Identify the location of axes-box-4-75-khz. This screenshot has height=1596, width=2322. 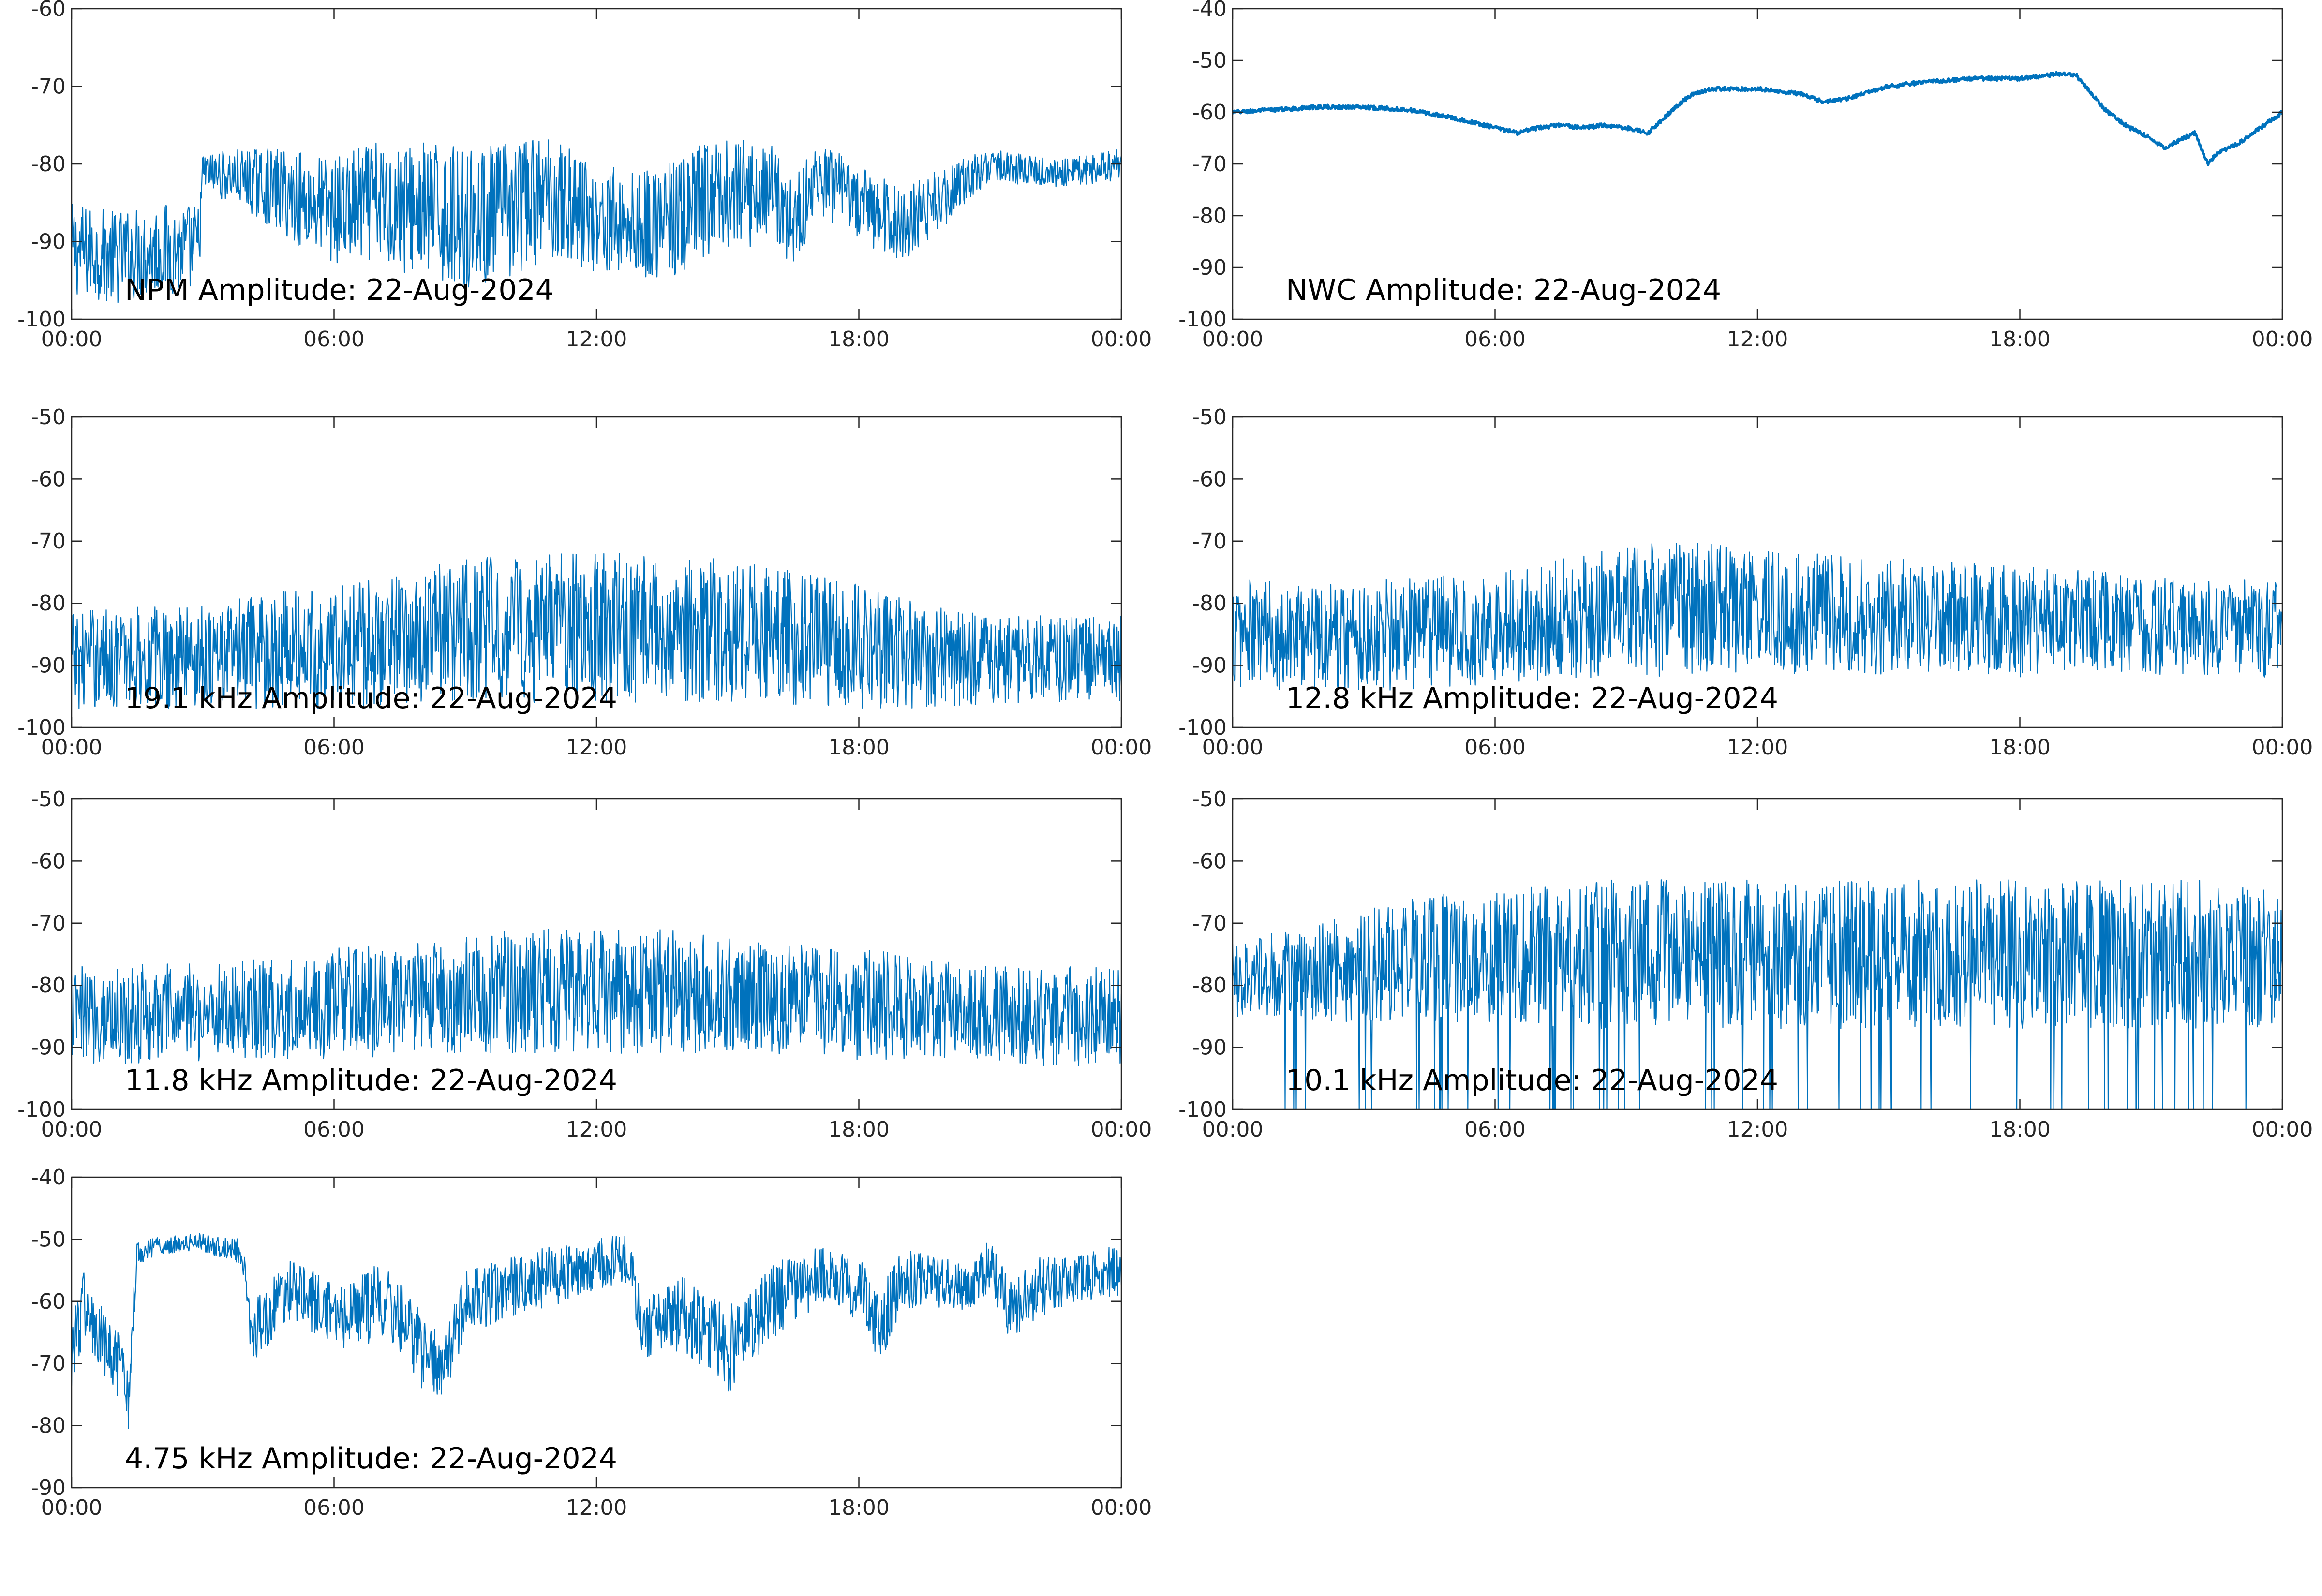
(596, 1332).